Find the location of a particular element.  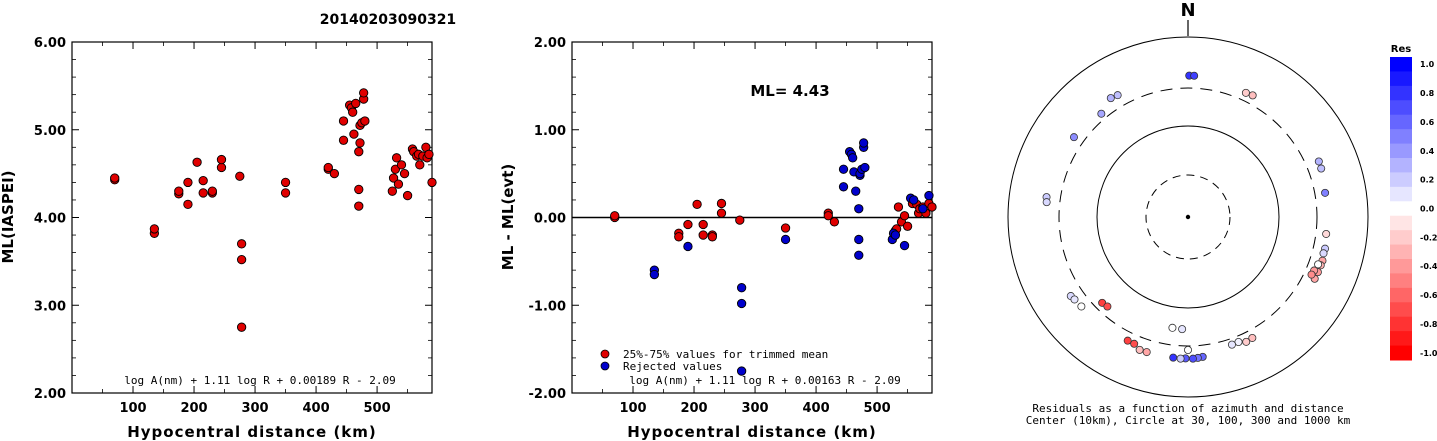

north-label: N is located at coordinates (1187, 10).